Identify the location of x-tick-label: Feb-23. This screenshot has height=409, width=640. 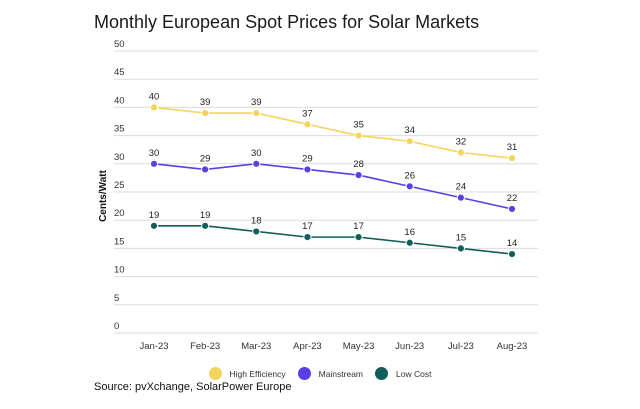
(205, 346).